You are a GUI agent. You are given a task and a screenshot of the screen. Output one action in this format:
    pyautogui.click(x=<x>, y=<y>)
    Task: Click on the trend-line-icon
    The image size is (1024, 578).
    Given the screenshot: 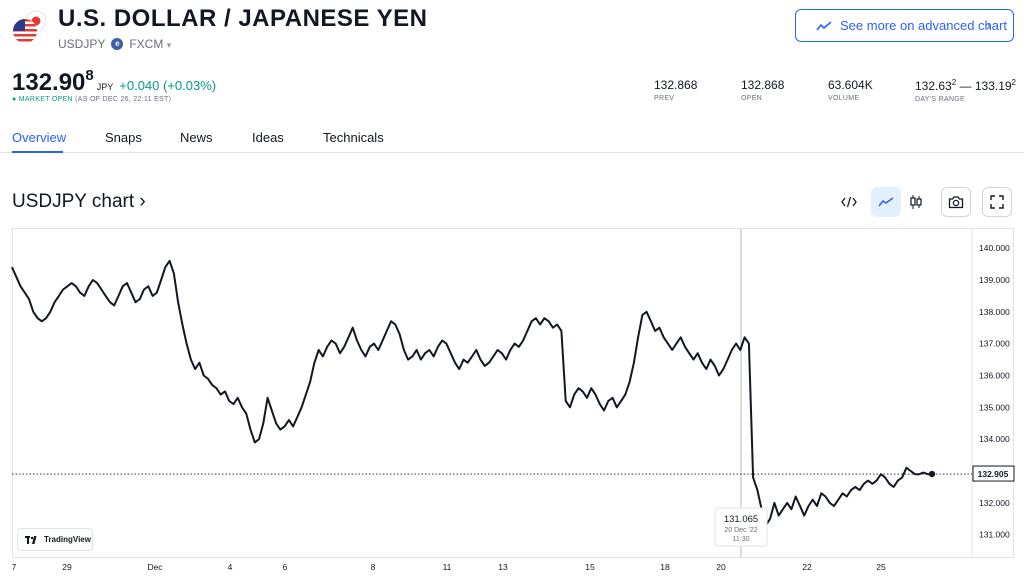 What is the action you would take?
    pyautogui.click(x=824, y=25)
    